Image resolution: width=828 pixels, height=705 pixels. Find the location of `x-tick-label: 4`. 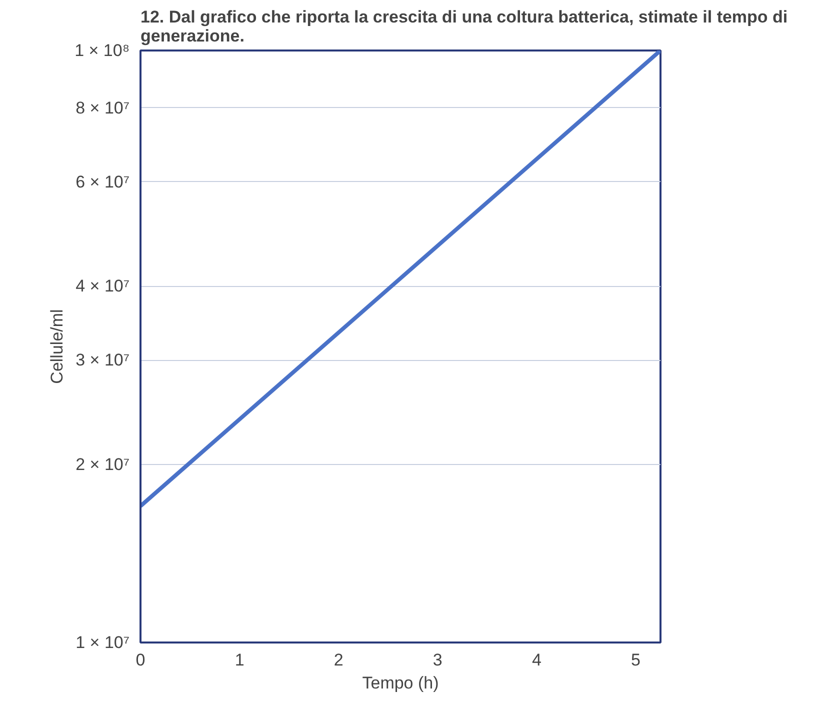

x-tick-label: 4 is located at coordinates (537, 660).